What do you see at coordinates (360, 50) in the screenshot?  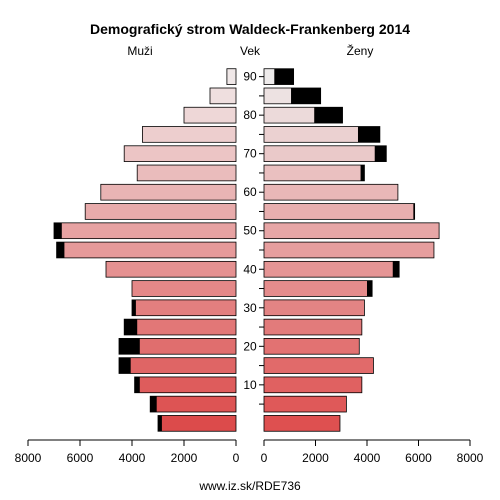 I see `right-label: Ženy` at bounding box center [360, 50].